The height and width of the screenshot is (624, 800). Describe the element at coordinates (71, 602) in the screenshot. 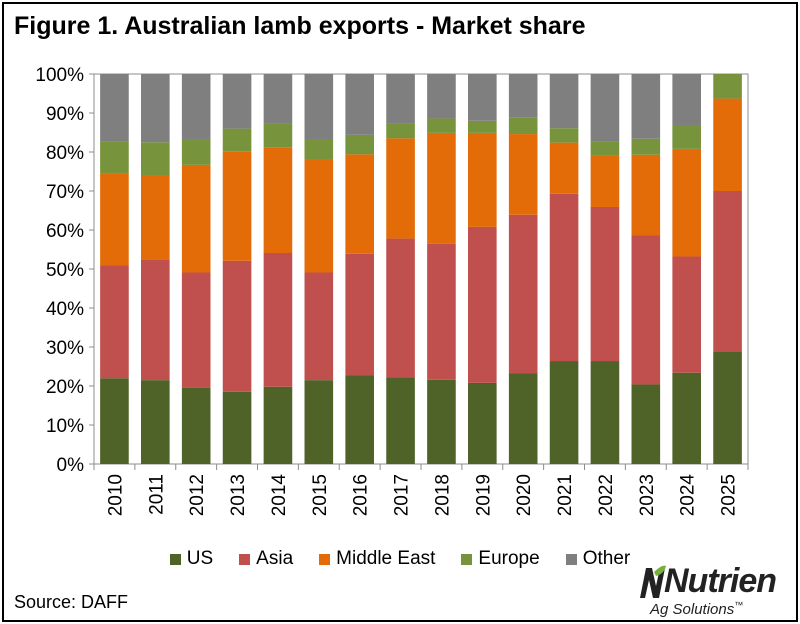

I see `source-note: Source: DAFF` at that location.